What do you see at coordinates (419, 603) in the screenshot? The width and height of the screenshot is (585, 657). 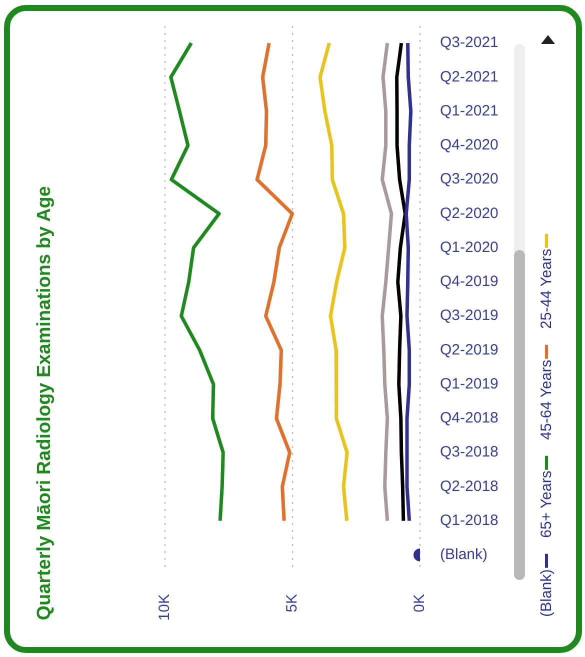 I see `x-tick-label: 0K` at bounding box center [419, 603].